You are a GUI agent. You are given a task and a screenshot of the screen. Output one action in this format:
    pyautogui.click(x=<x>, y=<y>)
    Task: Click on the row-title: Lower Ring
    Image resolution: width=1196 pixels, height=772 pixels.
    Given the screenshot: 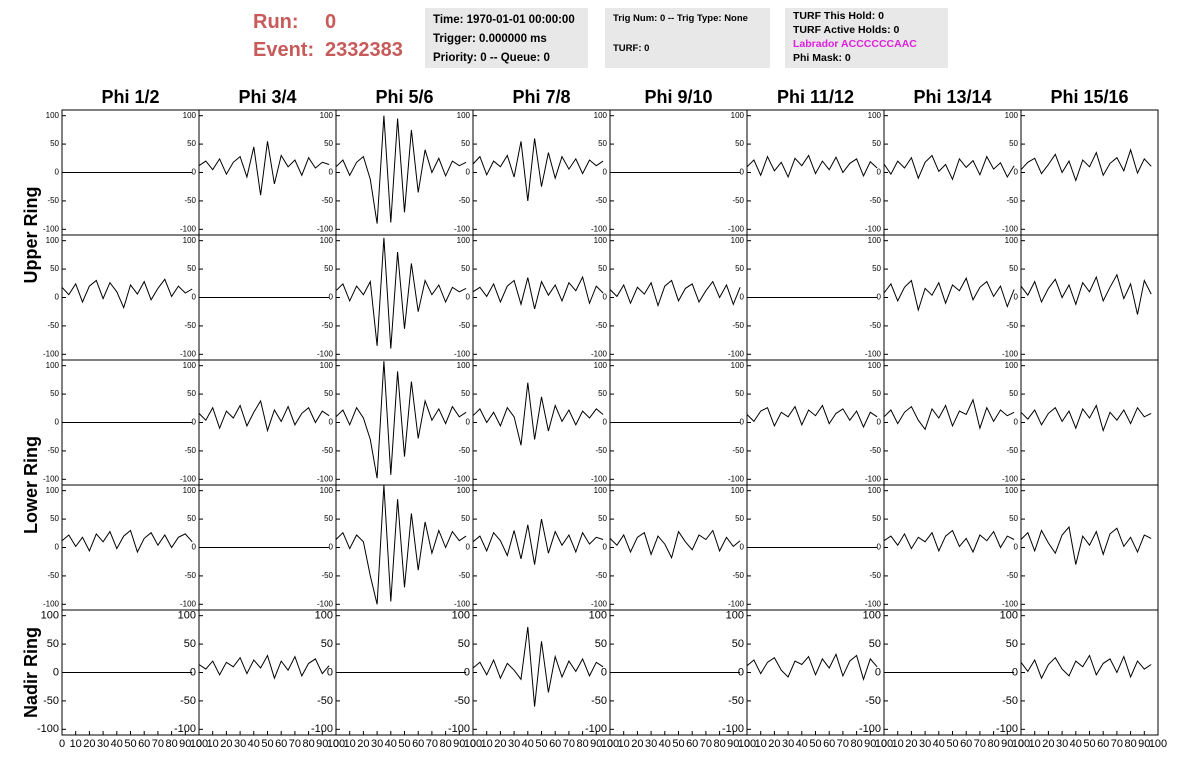 What is the action you would take?
    pyautogui.click(x=31, y=485)
    